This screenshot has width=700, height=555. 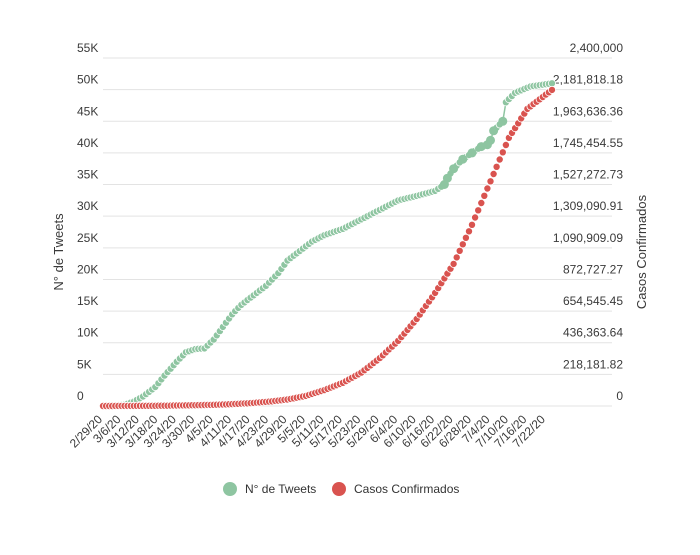 I want to click on left-tick-label: 0, so click(x=80, y=396).